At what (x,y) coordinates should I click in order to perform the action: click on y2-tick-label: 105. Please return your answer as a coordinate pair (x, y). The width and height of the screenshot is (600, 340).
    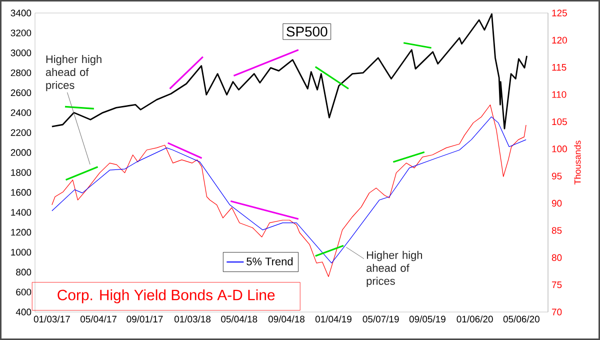
    Looking at the image, I should click on (559, 122).